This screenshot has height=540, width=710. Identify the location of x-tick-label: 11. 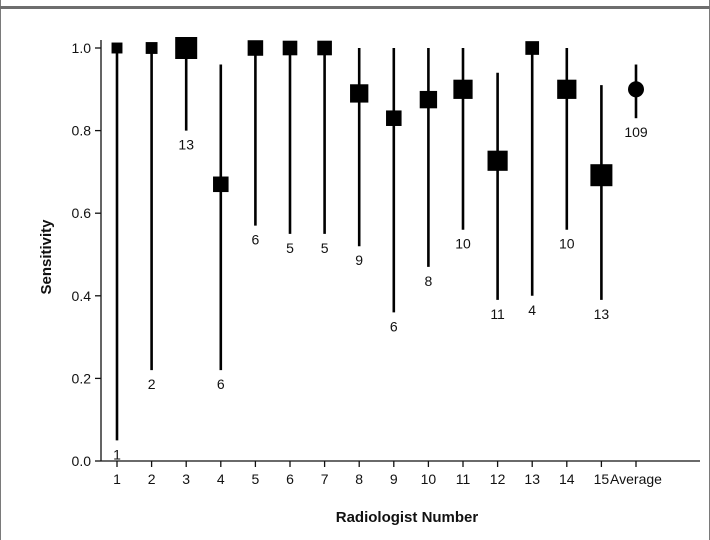
(463, 479).